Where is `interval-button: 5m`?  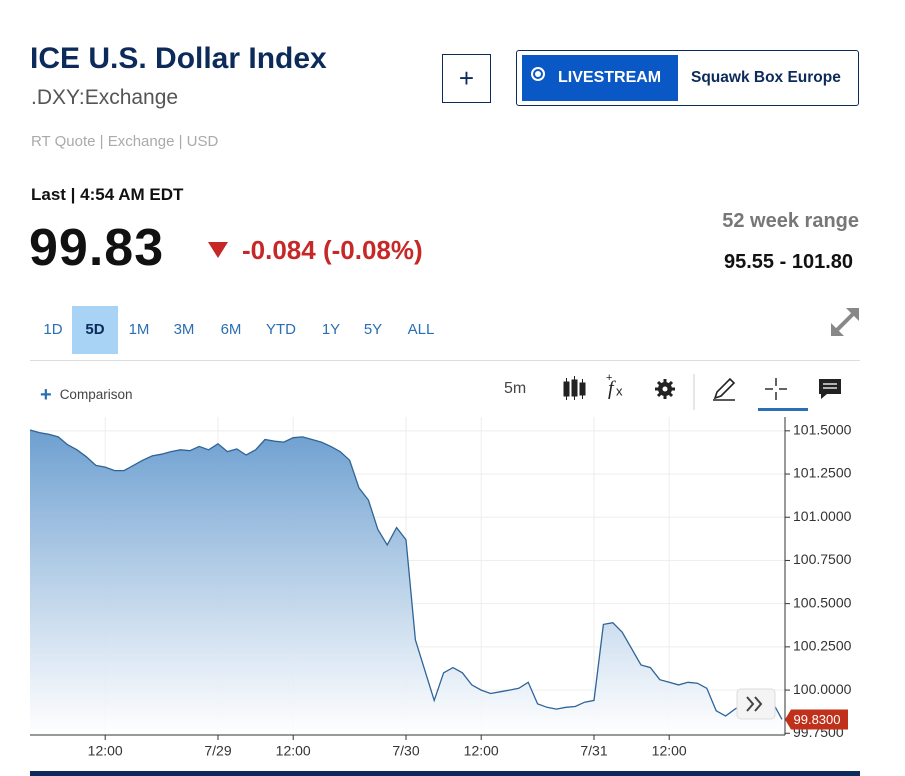 interval-button: 5m is located at coordinates (515, 388).